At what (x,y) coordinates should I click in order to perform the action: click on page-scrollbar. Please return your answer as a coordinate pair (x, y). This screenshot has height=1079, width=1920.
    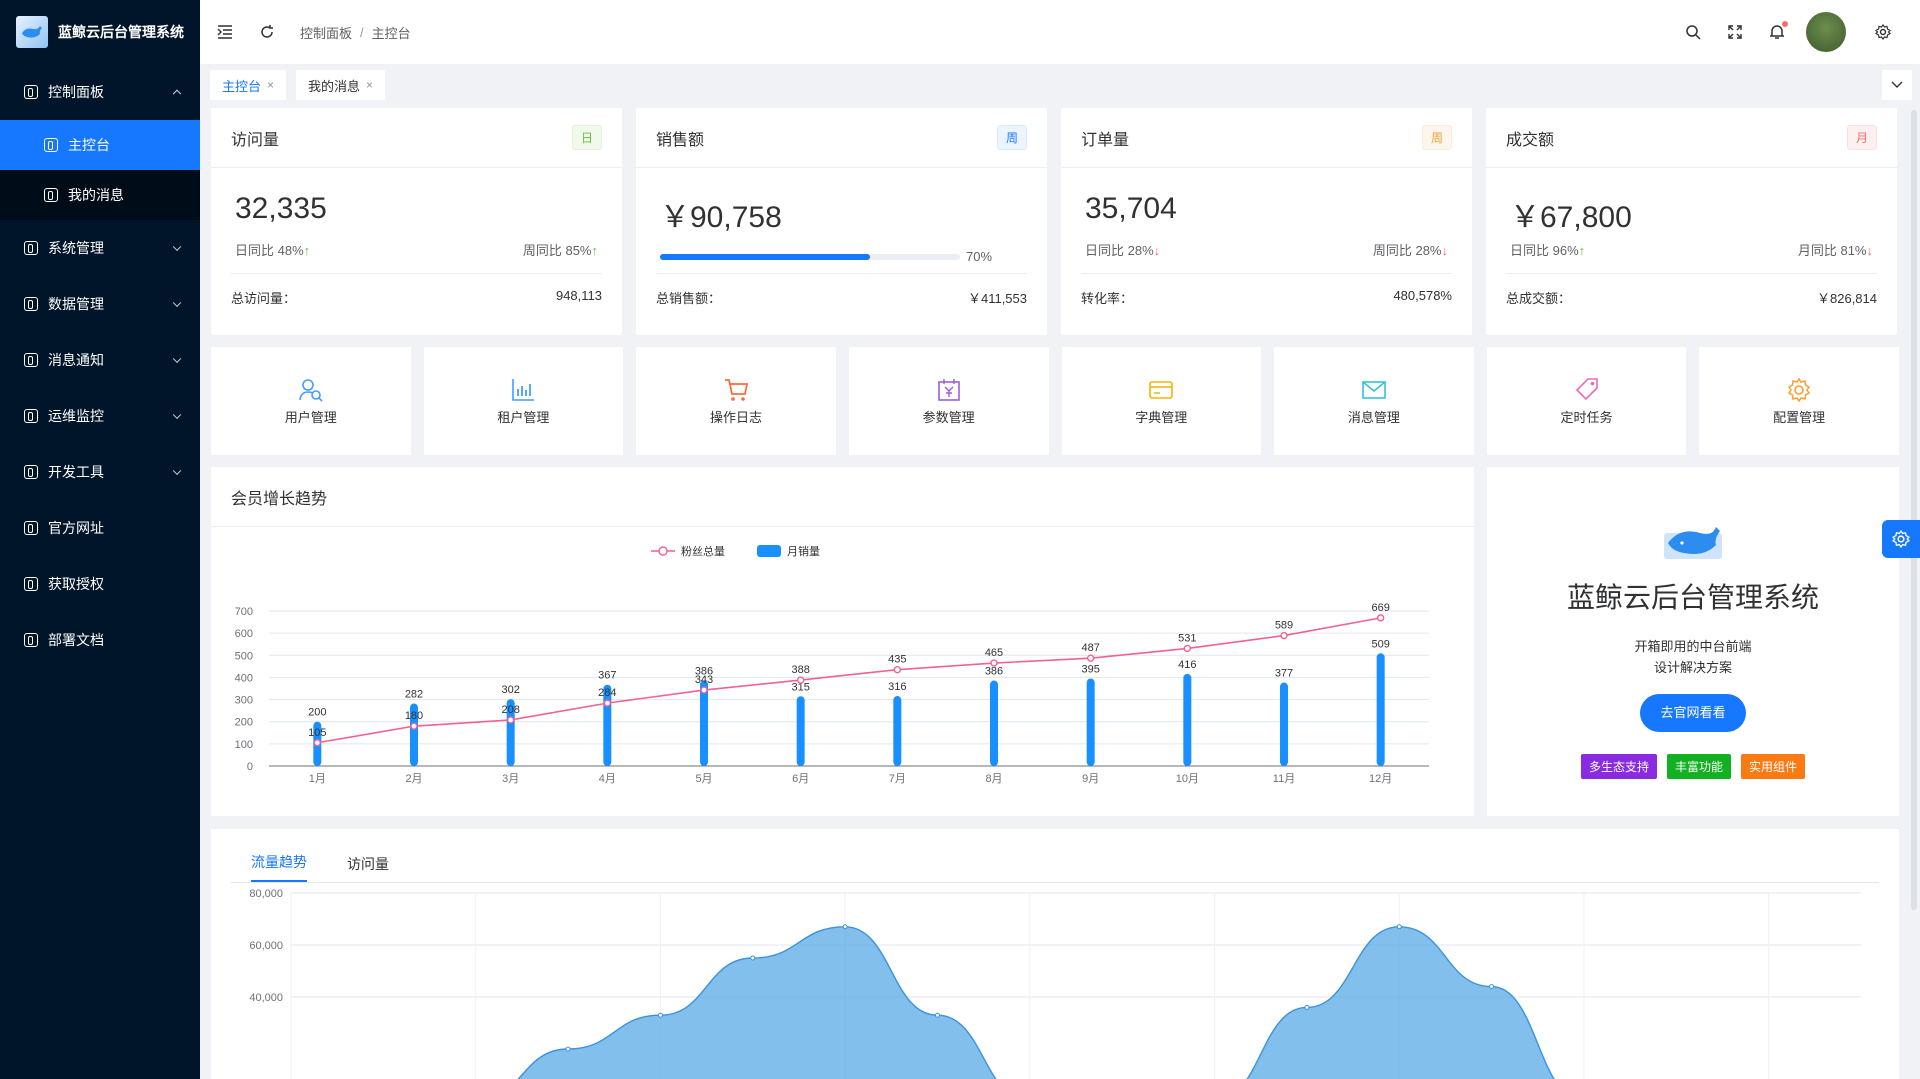
    Looking at the image, I should click on (1914, 510).